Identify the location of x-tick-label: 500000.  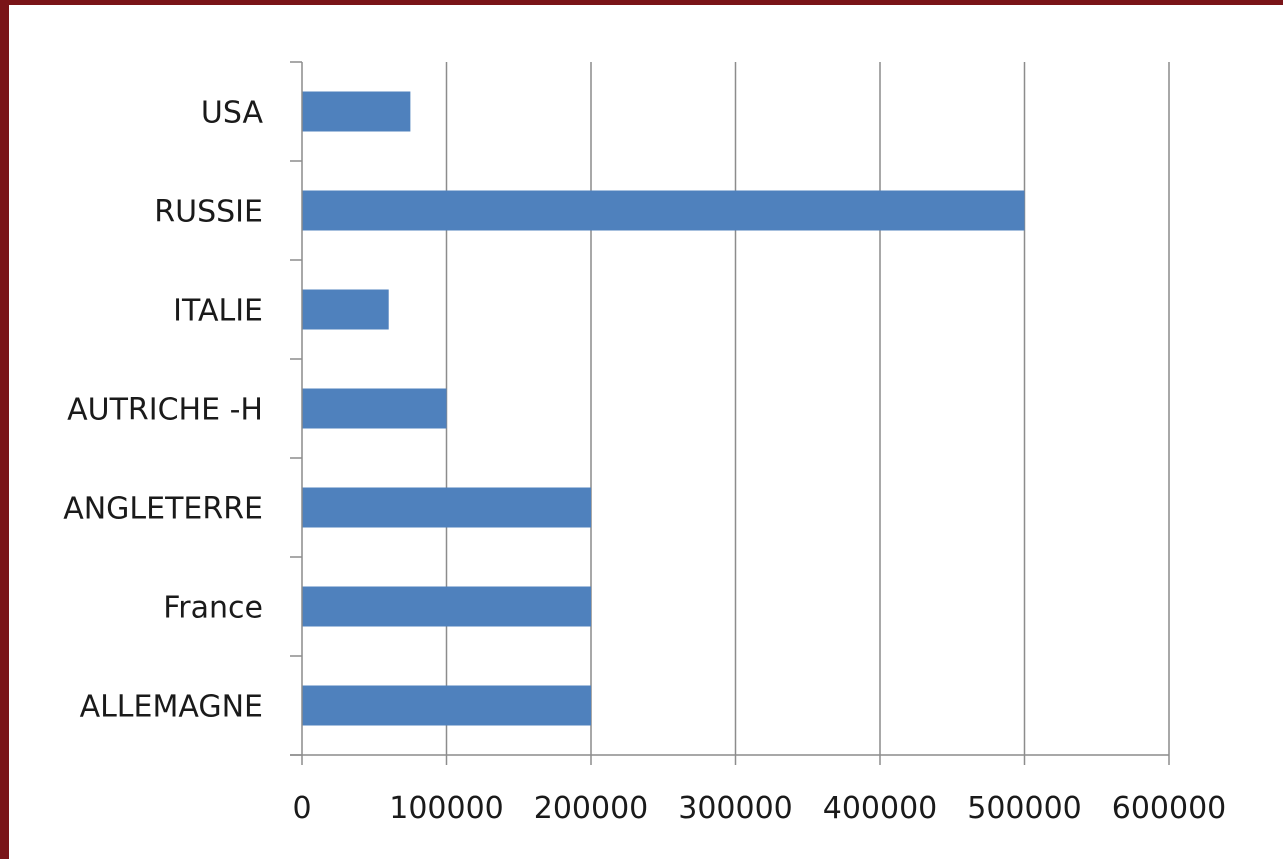
(1024, 808).